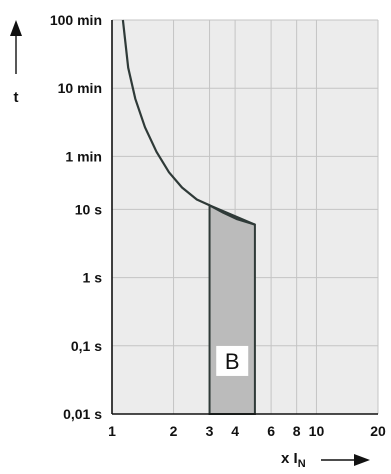 The image size is (391, 474). I want to click on x-axis-title-main: x I, so click(289, 458).